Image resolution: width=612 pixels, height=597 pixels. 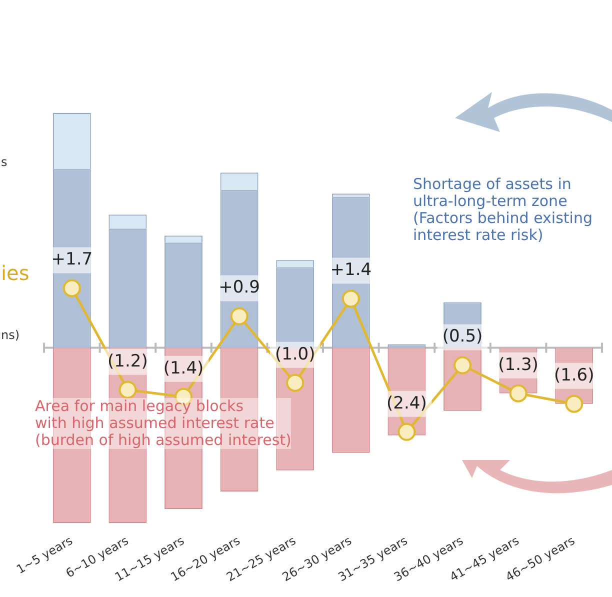 I want to click on data-label: +1.4, so click(x=351, y=270).